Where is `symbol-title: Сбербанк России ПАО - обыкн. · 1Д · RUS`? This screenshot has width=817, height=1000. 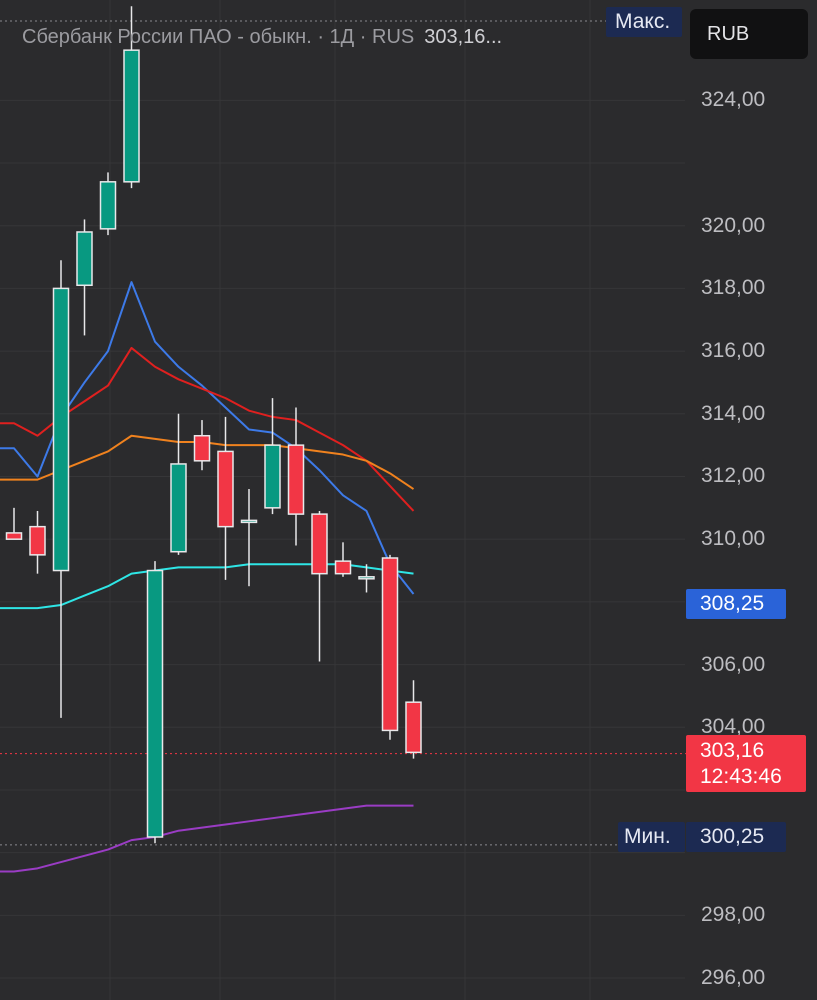 symbol-title: Сбербанк России ПАО - обыкн. · 1Д · RUS is located at coordinates (218, 37).